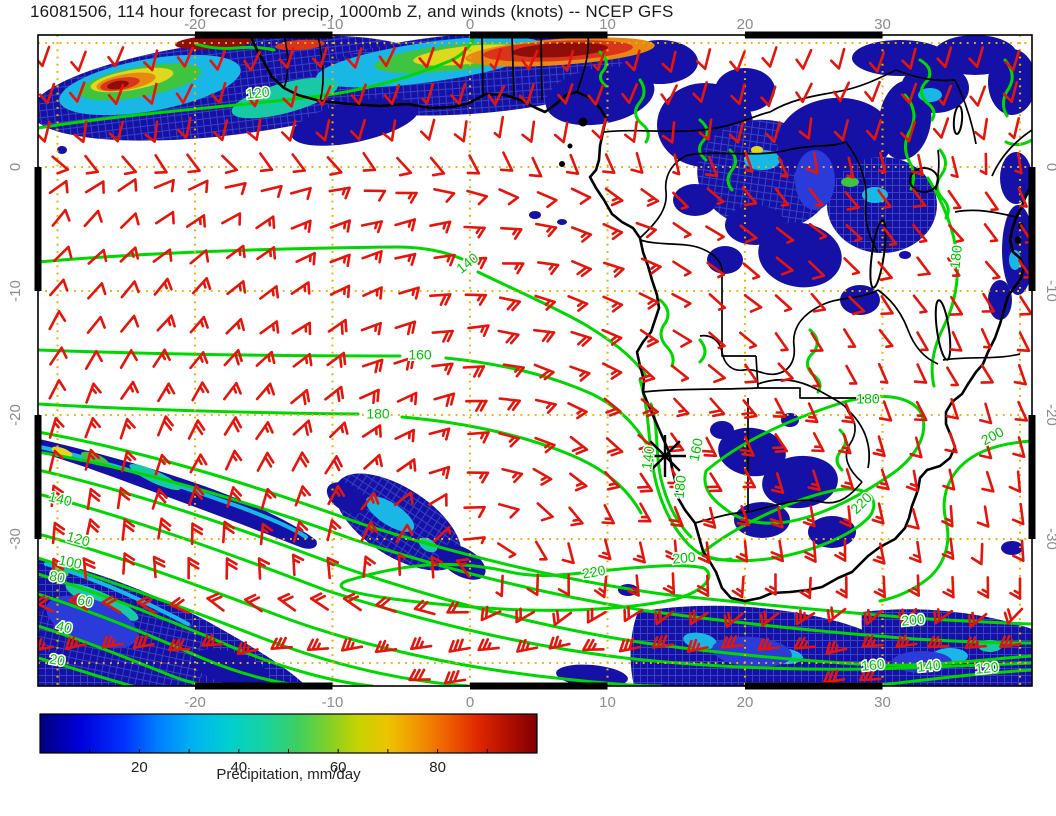 The width and height of the screenshot is (1056, 816). Describe the element at coordinates (139, 767) in the screenshot. I see `colorbar-tick-label: 20` at that location.